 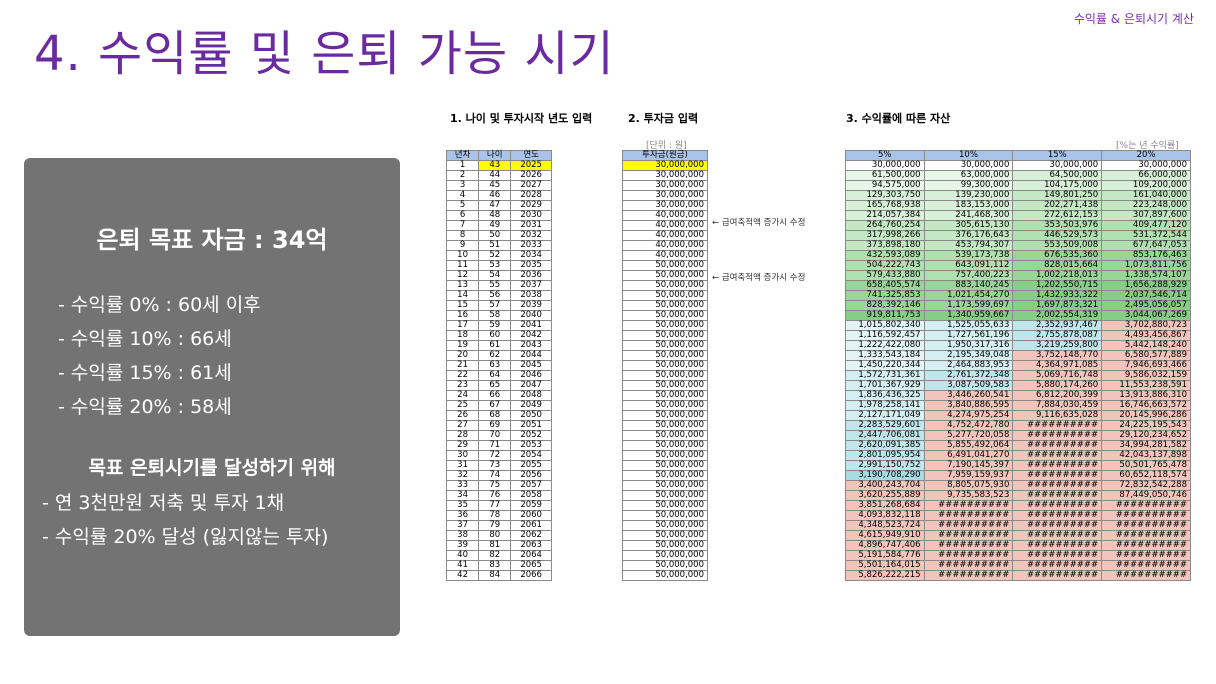 I want to click on table-cell: 373,898,180, so click(x=885, y=245).